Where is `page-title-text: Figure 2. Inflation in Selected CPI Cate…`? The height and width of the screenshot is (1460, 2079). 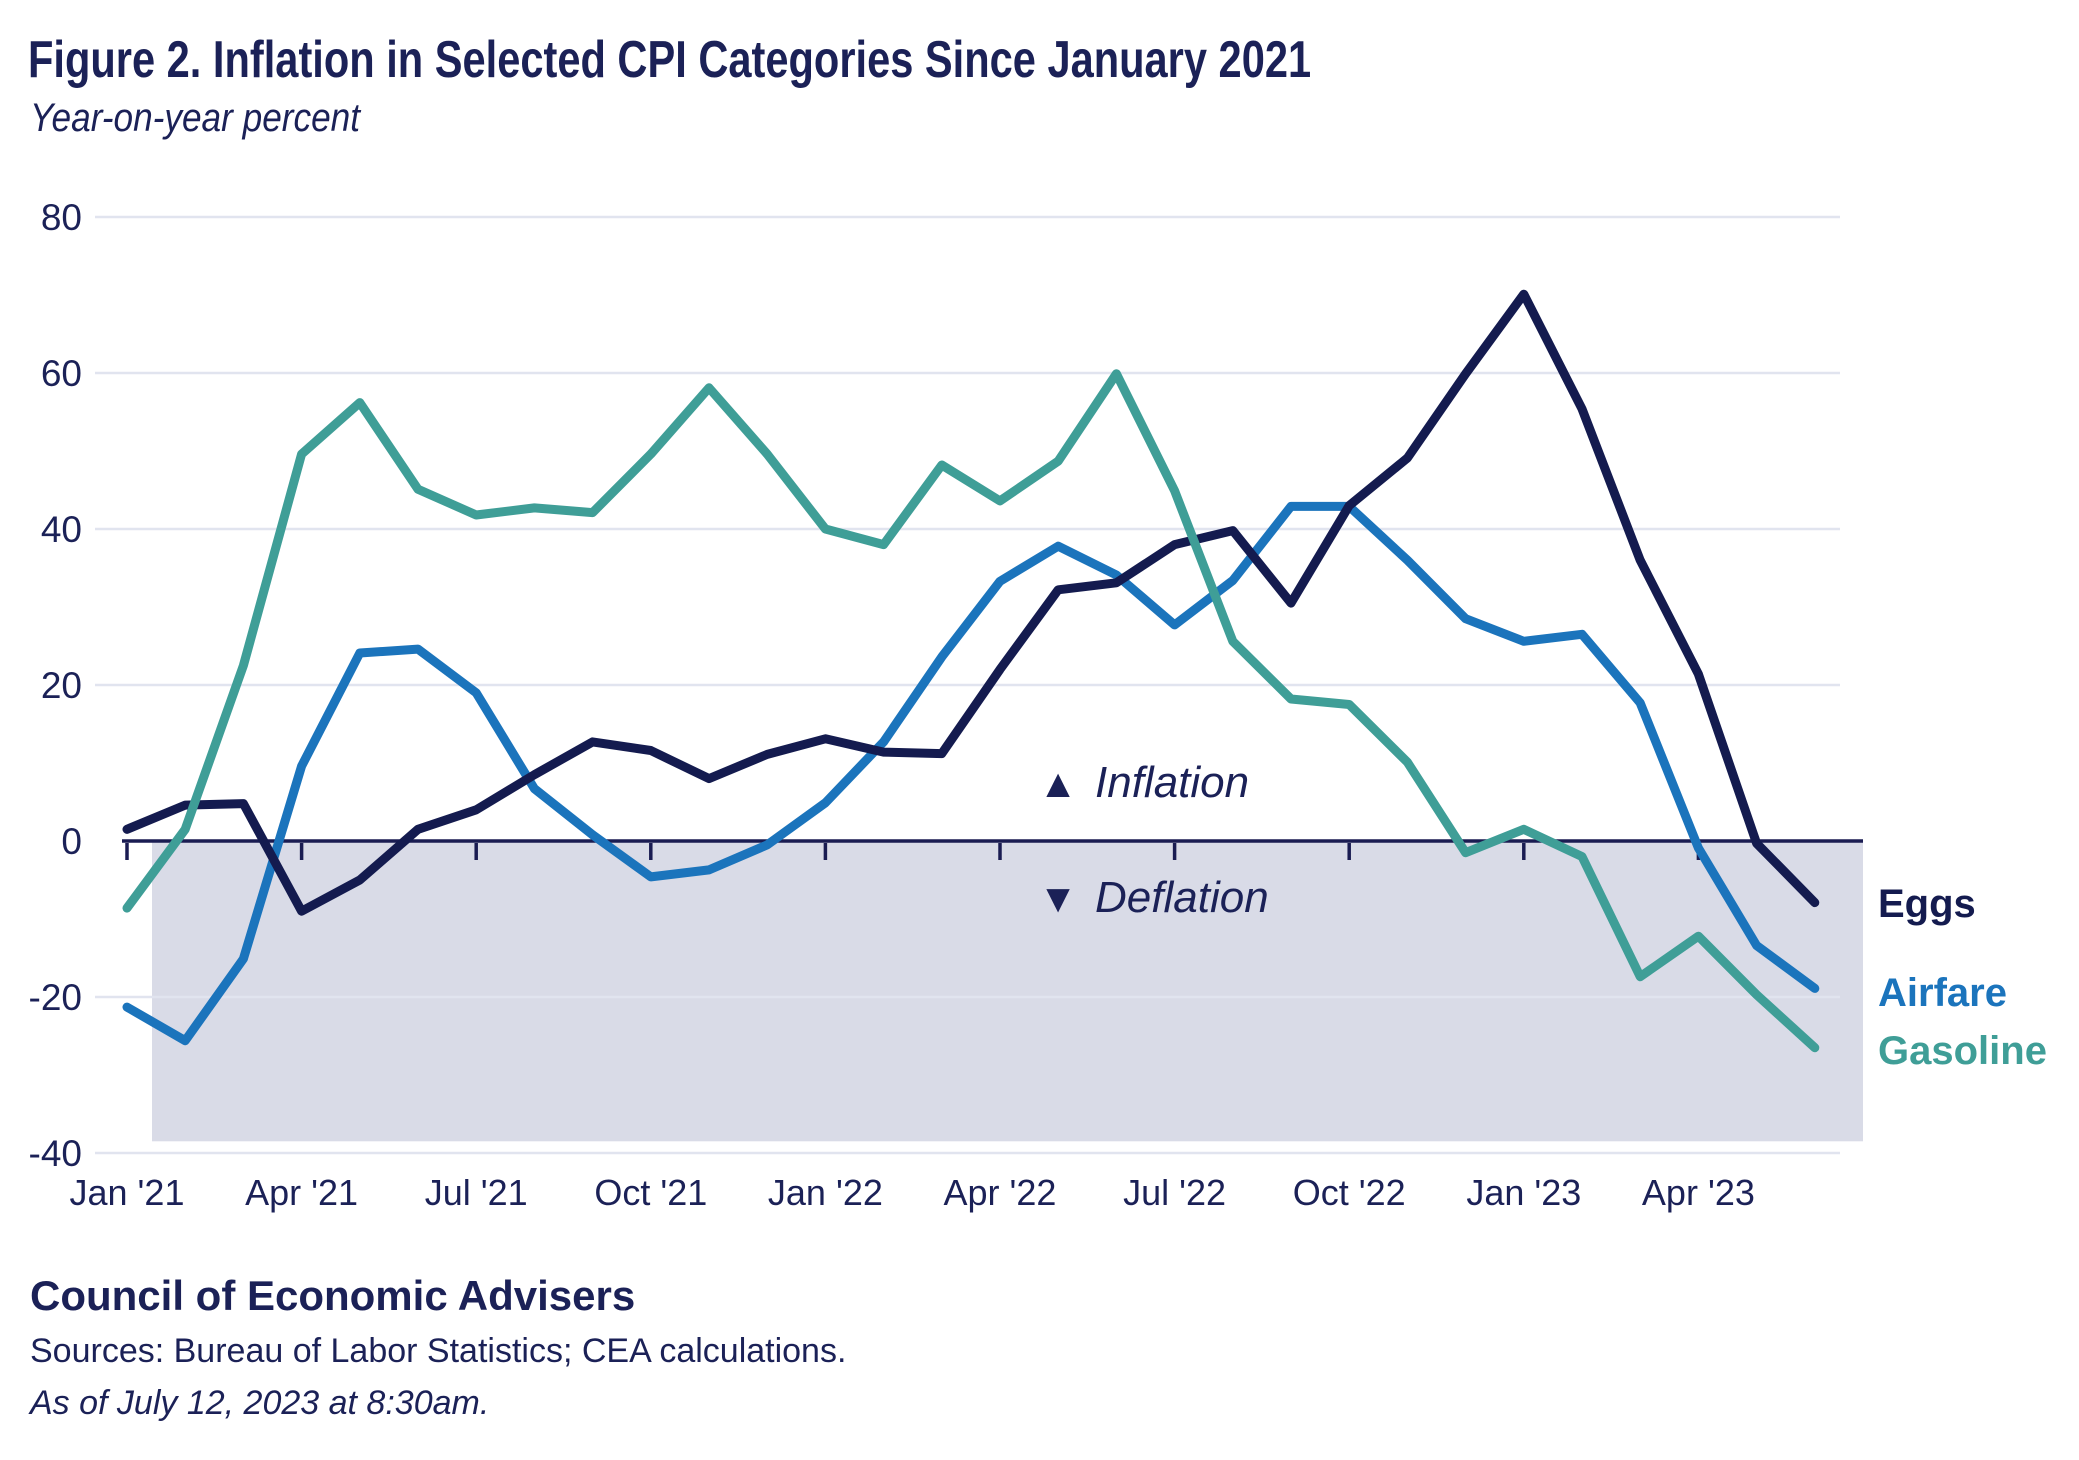
page-title-text: Figure 2. Inflation in Selected CPI Cate… is located at coordinates (670, 60).